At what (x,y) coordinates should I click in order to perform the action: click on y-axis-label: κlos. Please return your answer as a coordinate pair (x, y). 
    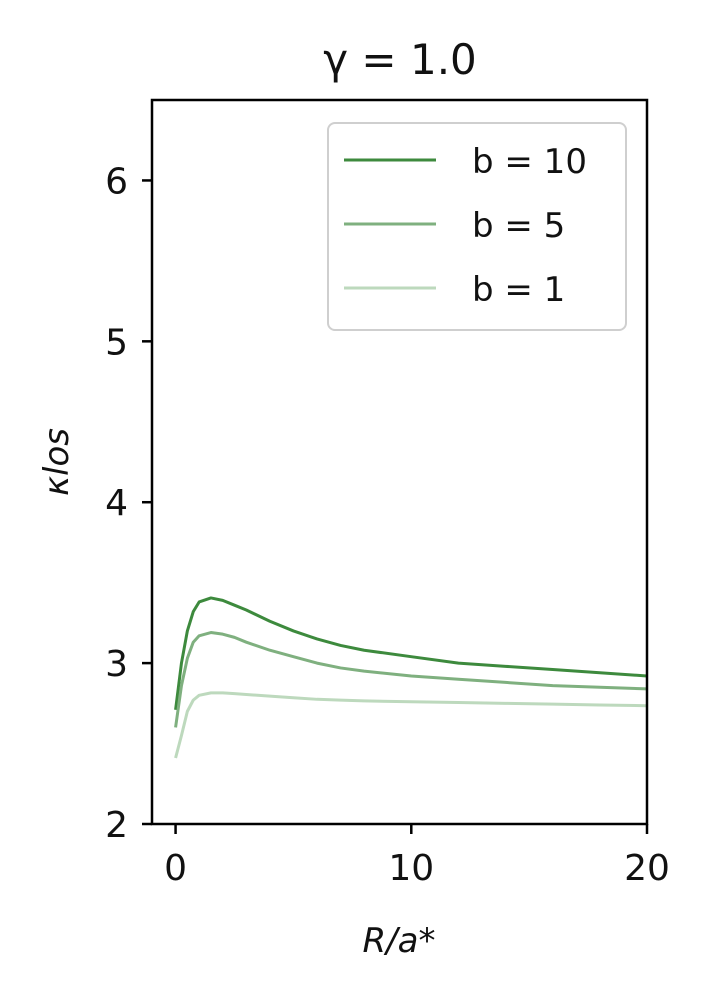
    Looking at the image, I should click on (57, 462).